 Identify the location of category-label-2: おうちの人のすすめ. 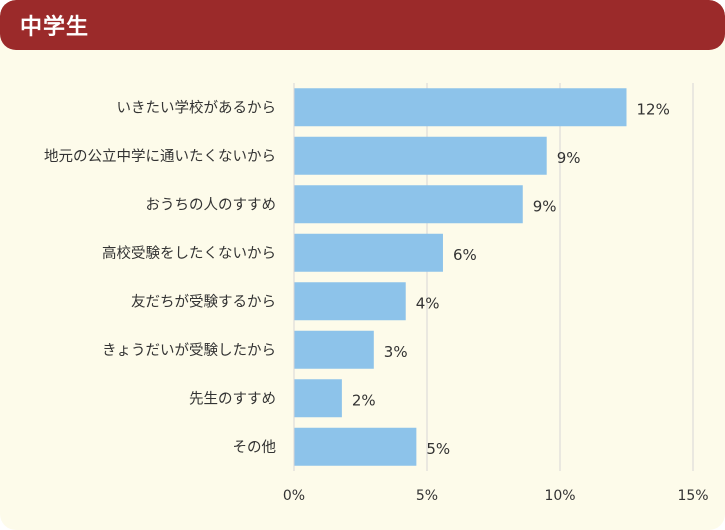
(211, 204).